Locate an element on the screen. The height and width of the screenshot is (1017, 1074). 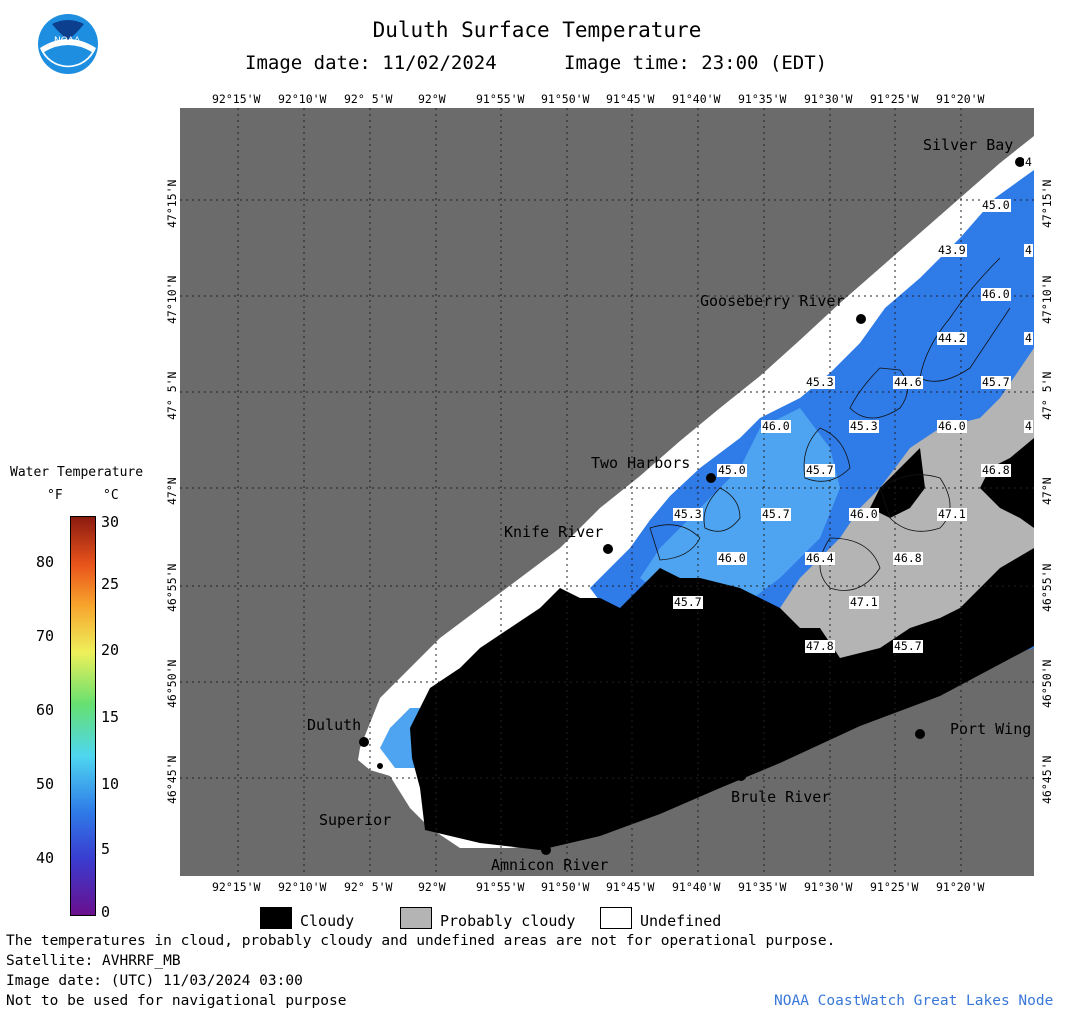
c-tick-label: 15 is located at coordinates (110, 717).